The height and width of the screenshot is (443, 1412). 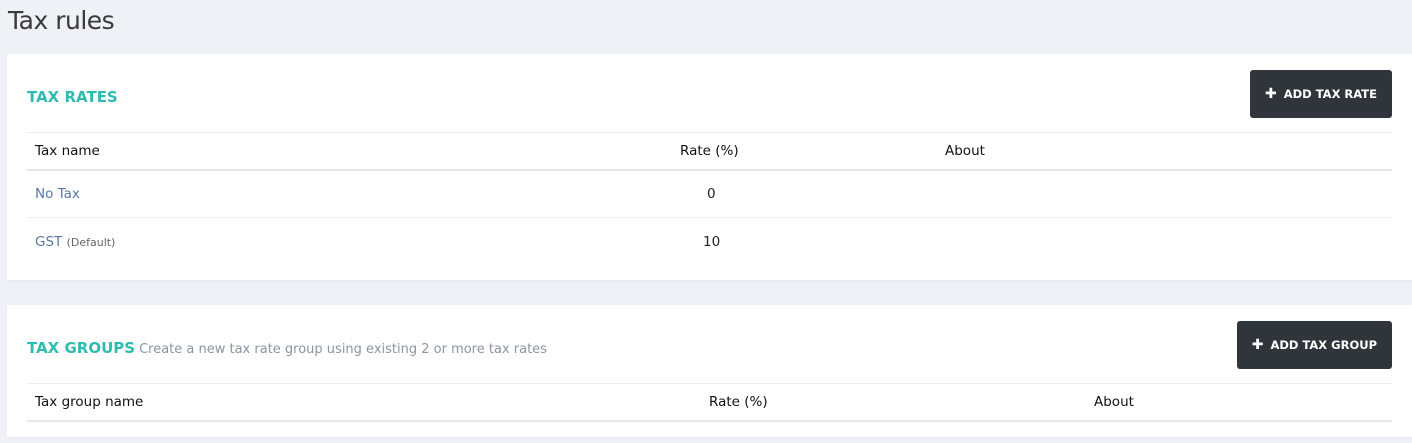 I want to click on tax-groups-table: Tax group name Rate (%) About, so click(x=709, y=402).